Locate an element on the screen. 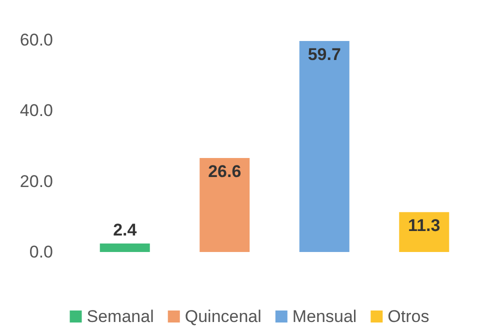 The image size is (499, 334). y-tick-label: 40.0 is located at coordinates (36, 110).